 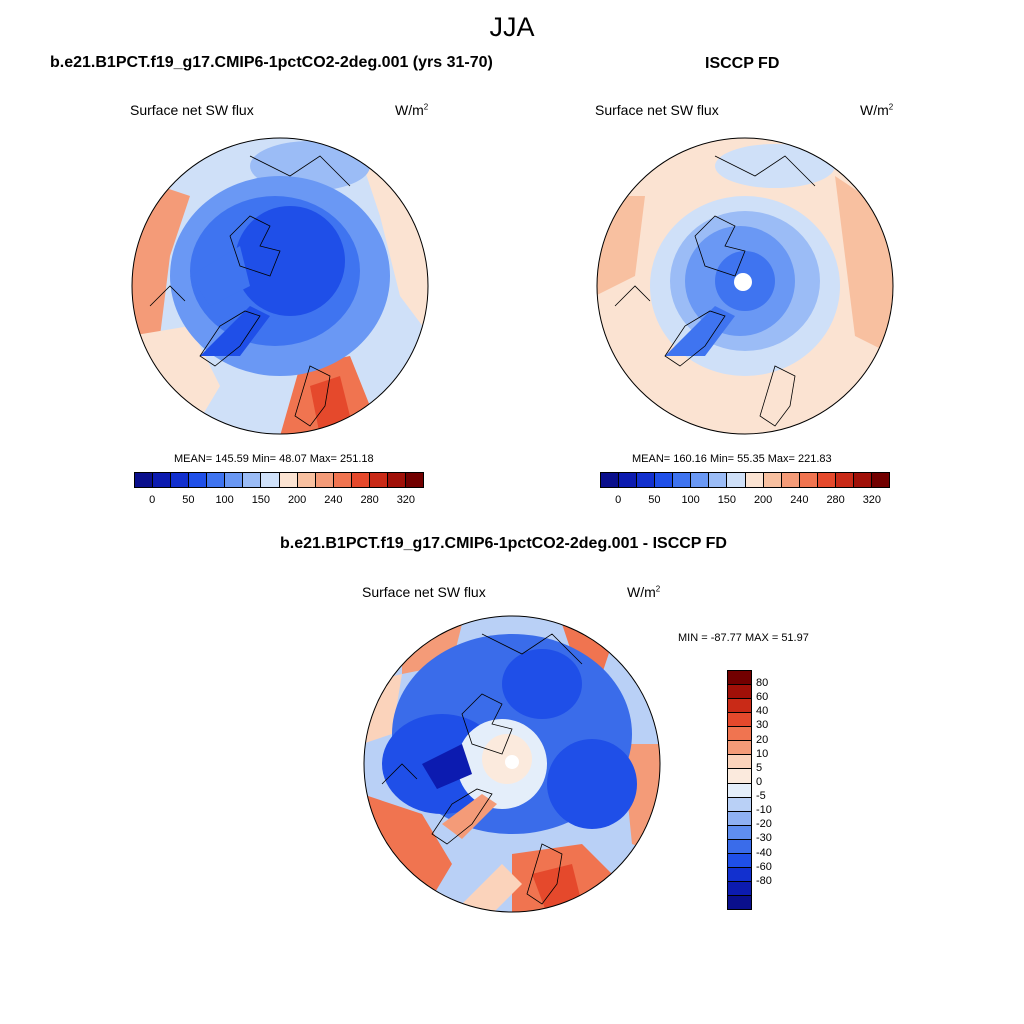 What do you see at coordinates (762, 739) in the screenshot?
I see `colorbar-tick-label: 20` at bounding box center [762, 739].